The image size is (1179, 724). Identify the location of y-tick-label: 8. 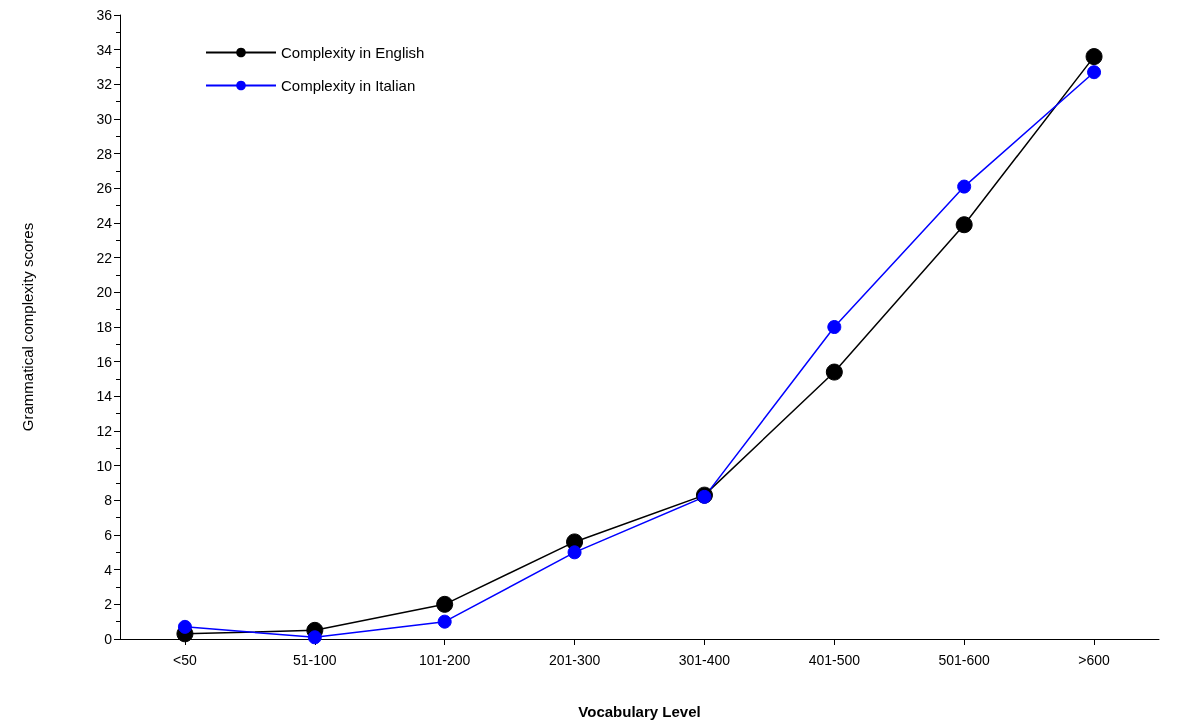
(108, 500).